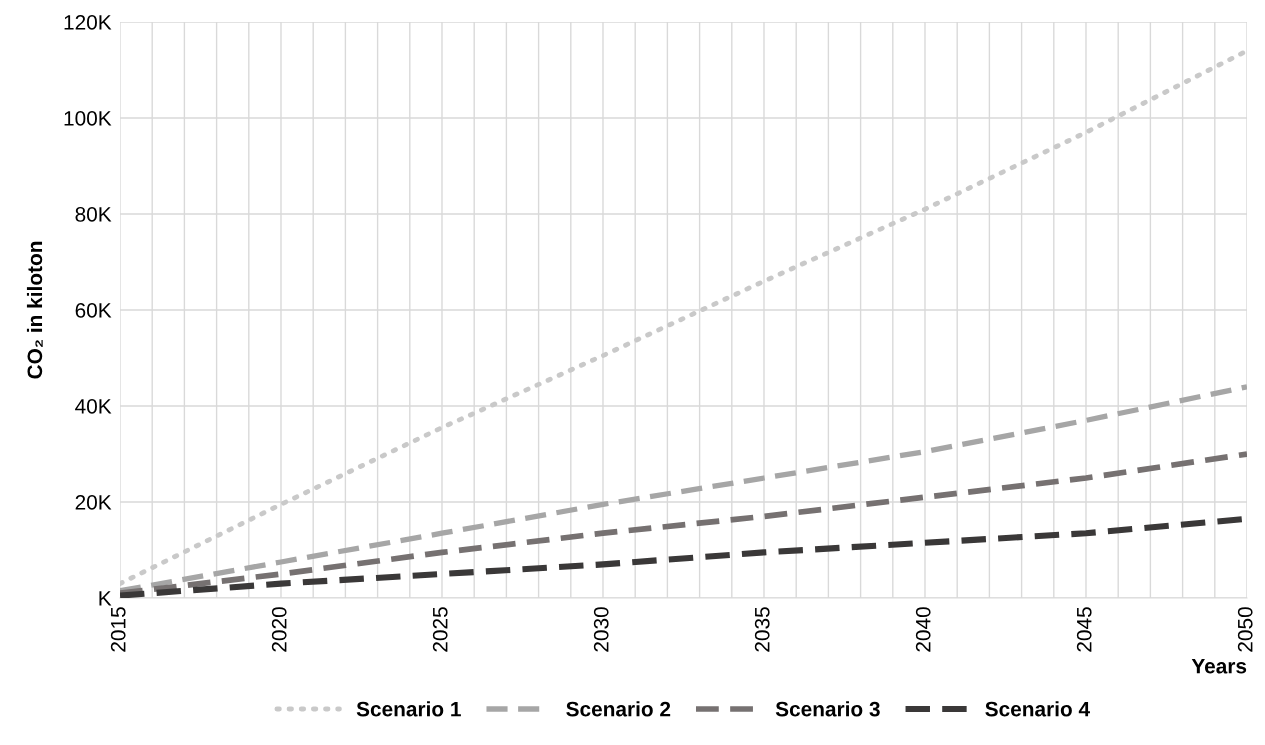  Describe the element at coordinates (1037, 709) in the screenshot. I see `legend-label: Scenario 4` at that location.